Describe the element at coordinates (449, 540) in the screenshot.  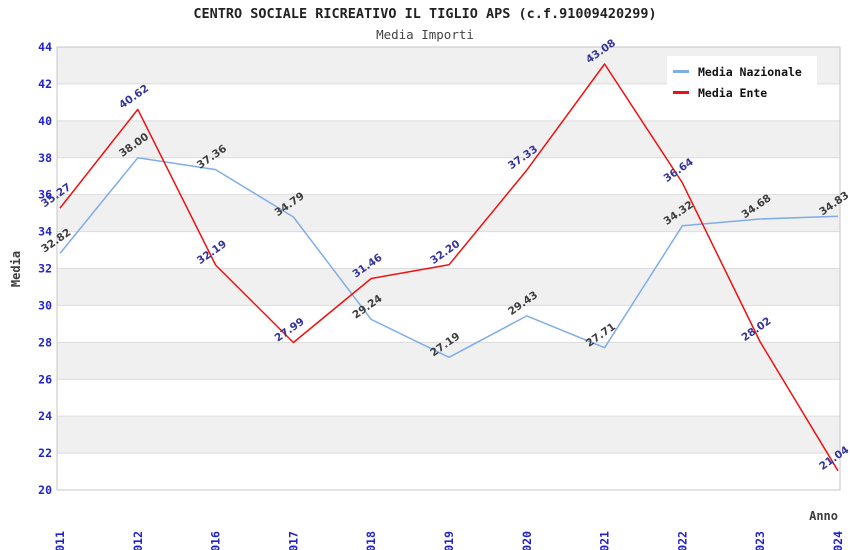
I see `x-tick-label: 2019` at that location.